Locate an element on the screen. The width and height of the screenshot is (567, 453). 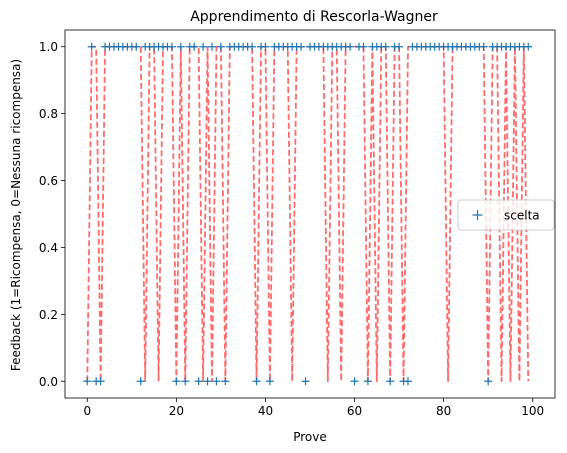
legend: scelta is located at coordinates (506, 215).